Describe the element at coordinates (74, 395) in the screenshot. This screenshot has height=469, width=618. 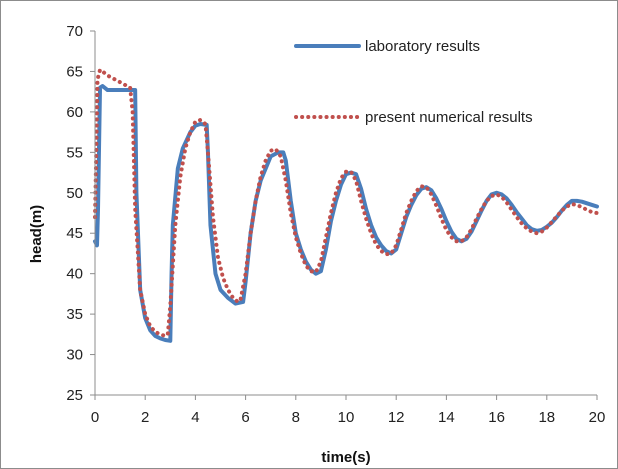
I see `y-tick-label: 25` at that location.